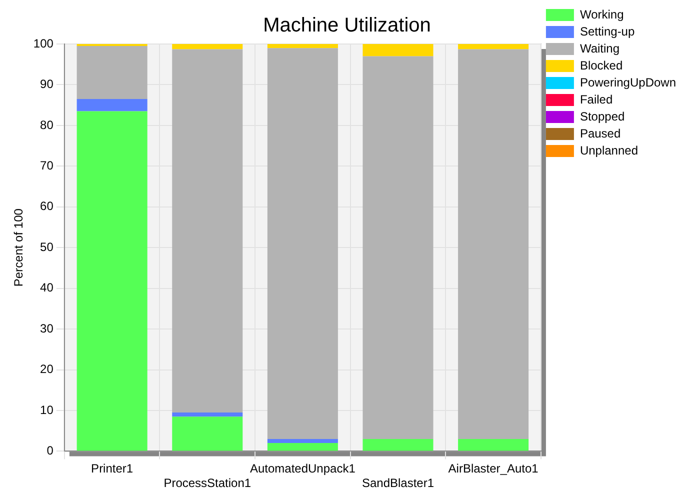 Image resolution: width=696 pixels, height=498 pixels. What do you see at coordinates (607, 31) in the screenshot?
I see `legend-label: Setting-up` at bounding box center [607, 31].